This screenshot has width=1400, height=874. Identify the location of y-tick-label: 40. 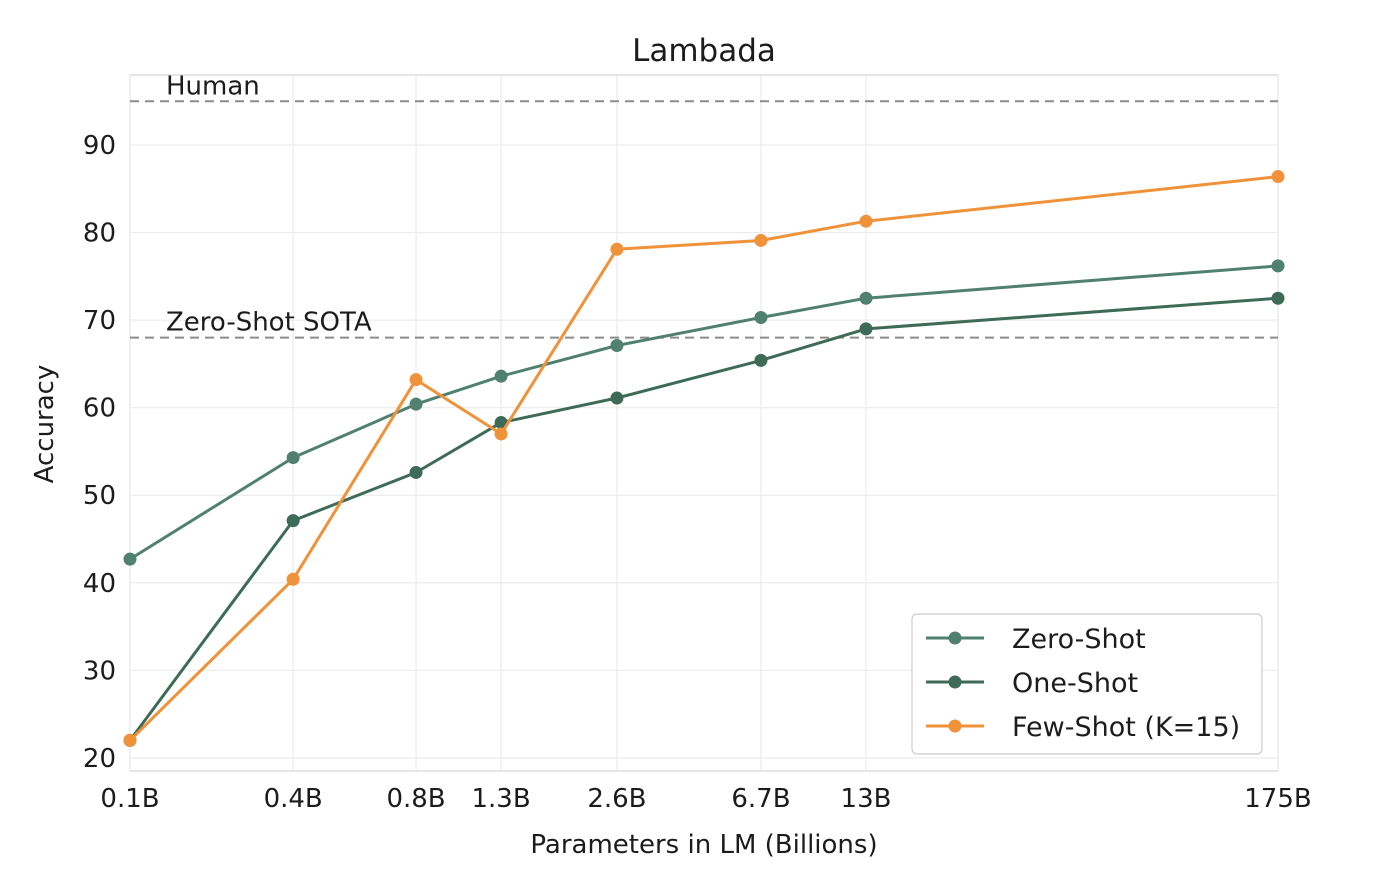
(99, 584).